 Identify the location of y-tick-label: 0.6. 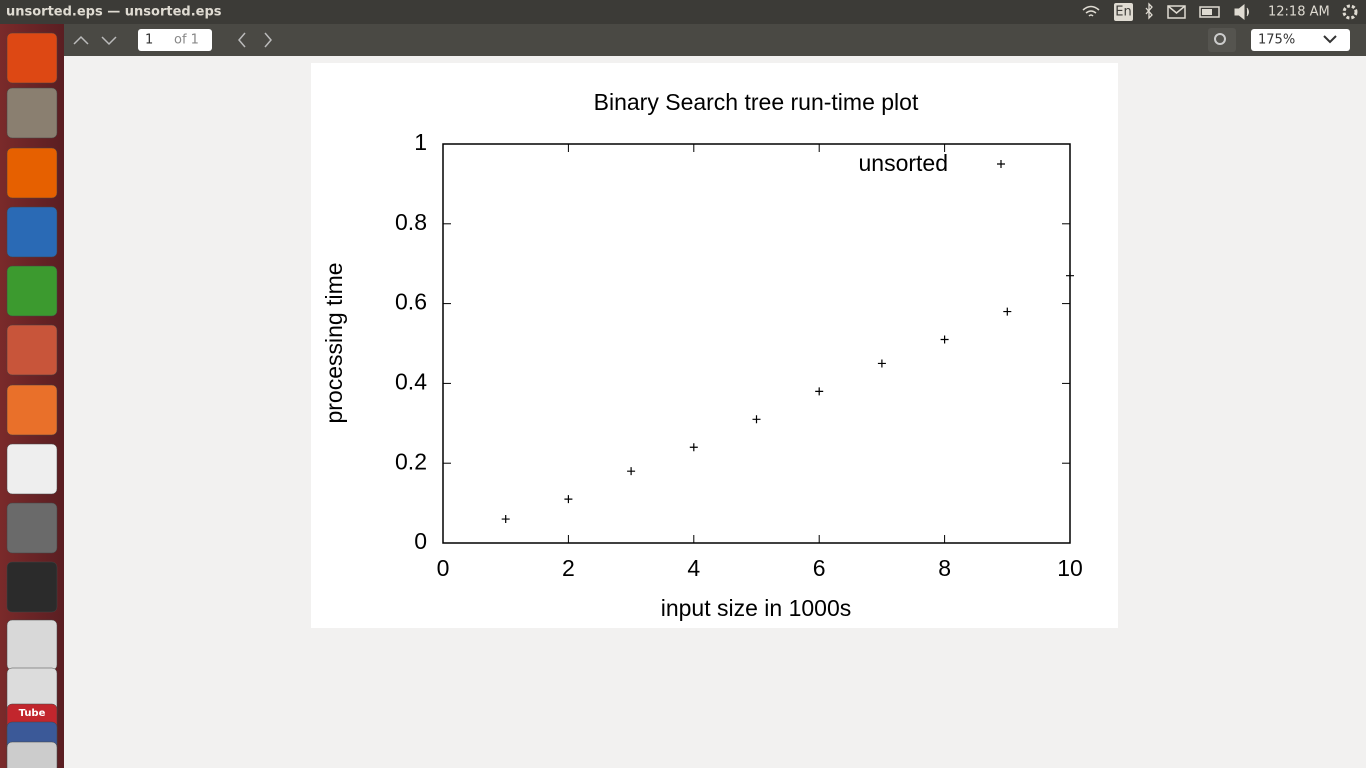
(411, 302).